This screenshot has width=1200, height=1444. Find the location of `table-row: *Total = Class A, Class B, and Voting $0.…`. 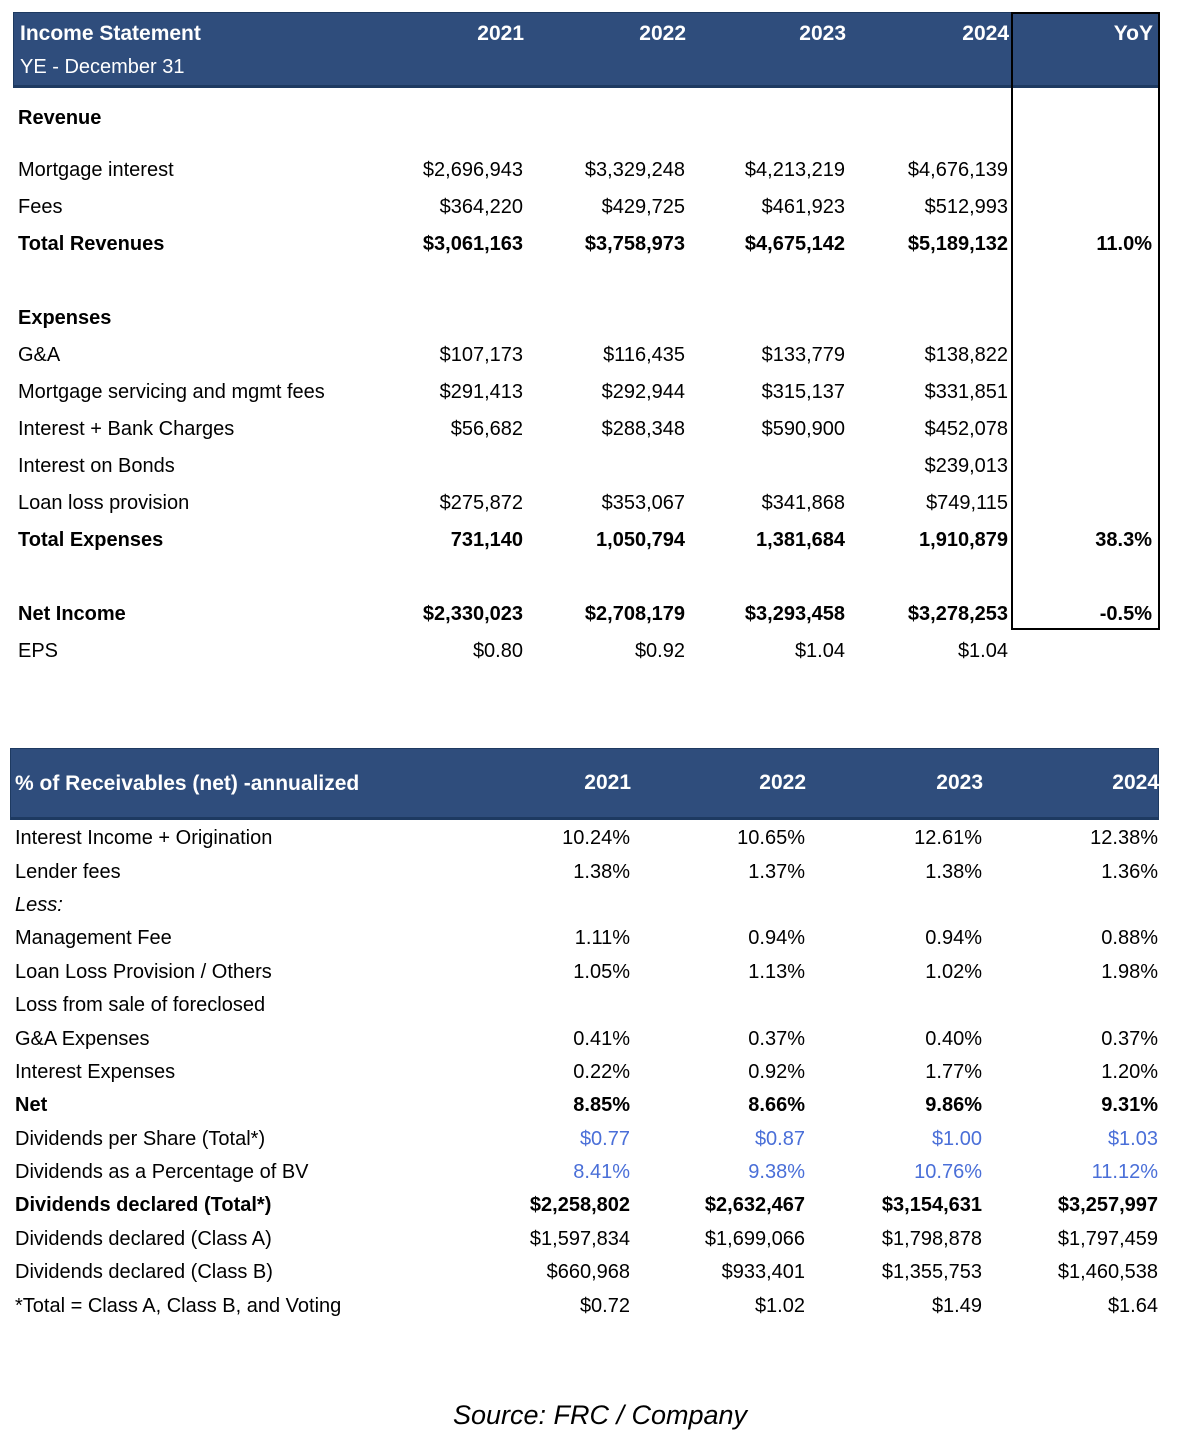

table-row: *Total = Class A, Class B, and Voting $0.… is located at coordinates (584, 1305).